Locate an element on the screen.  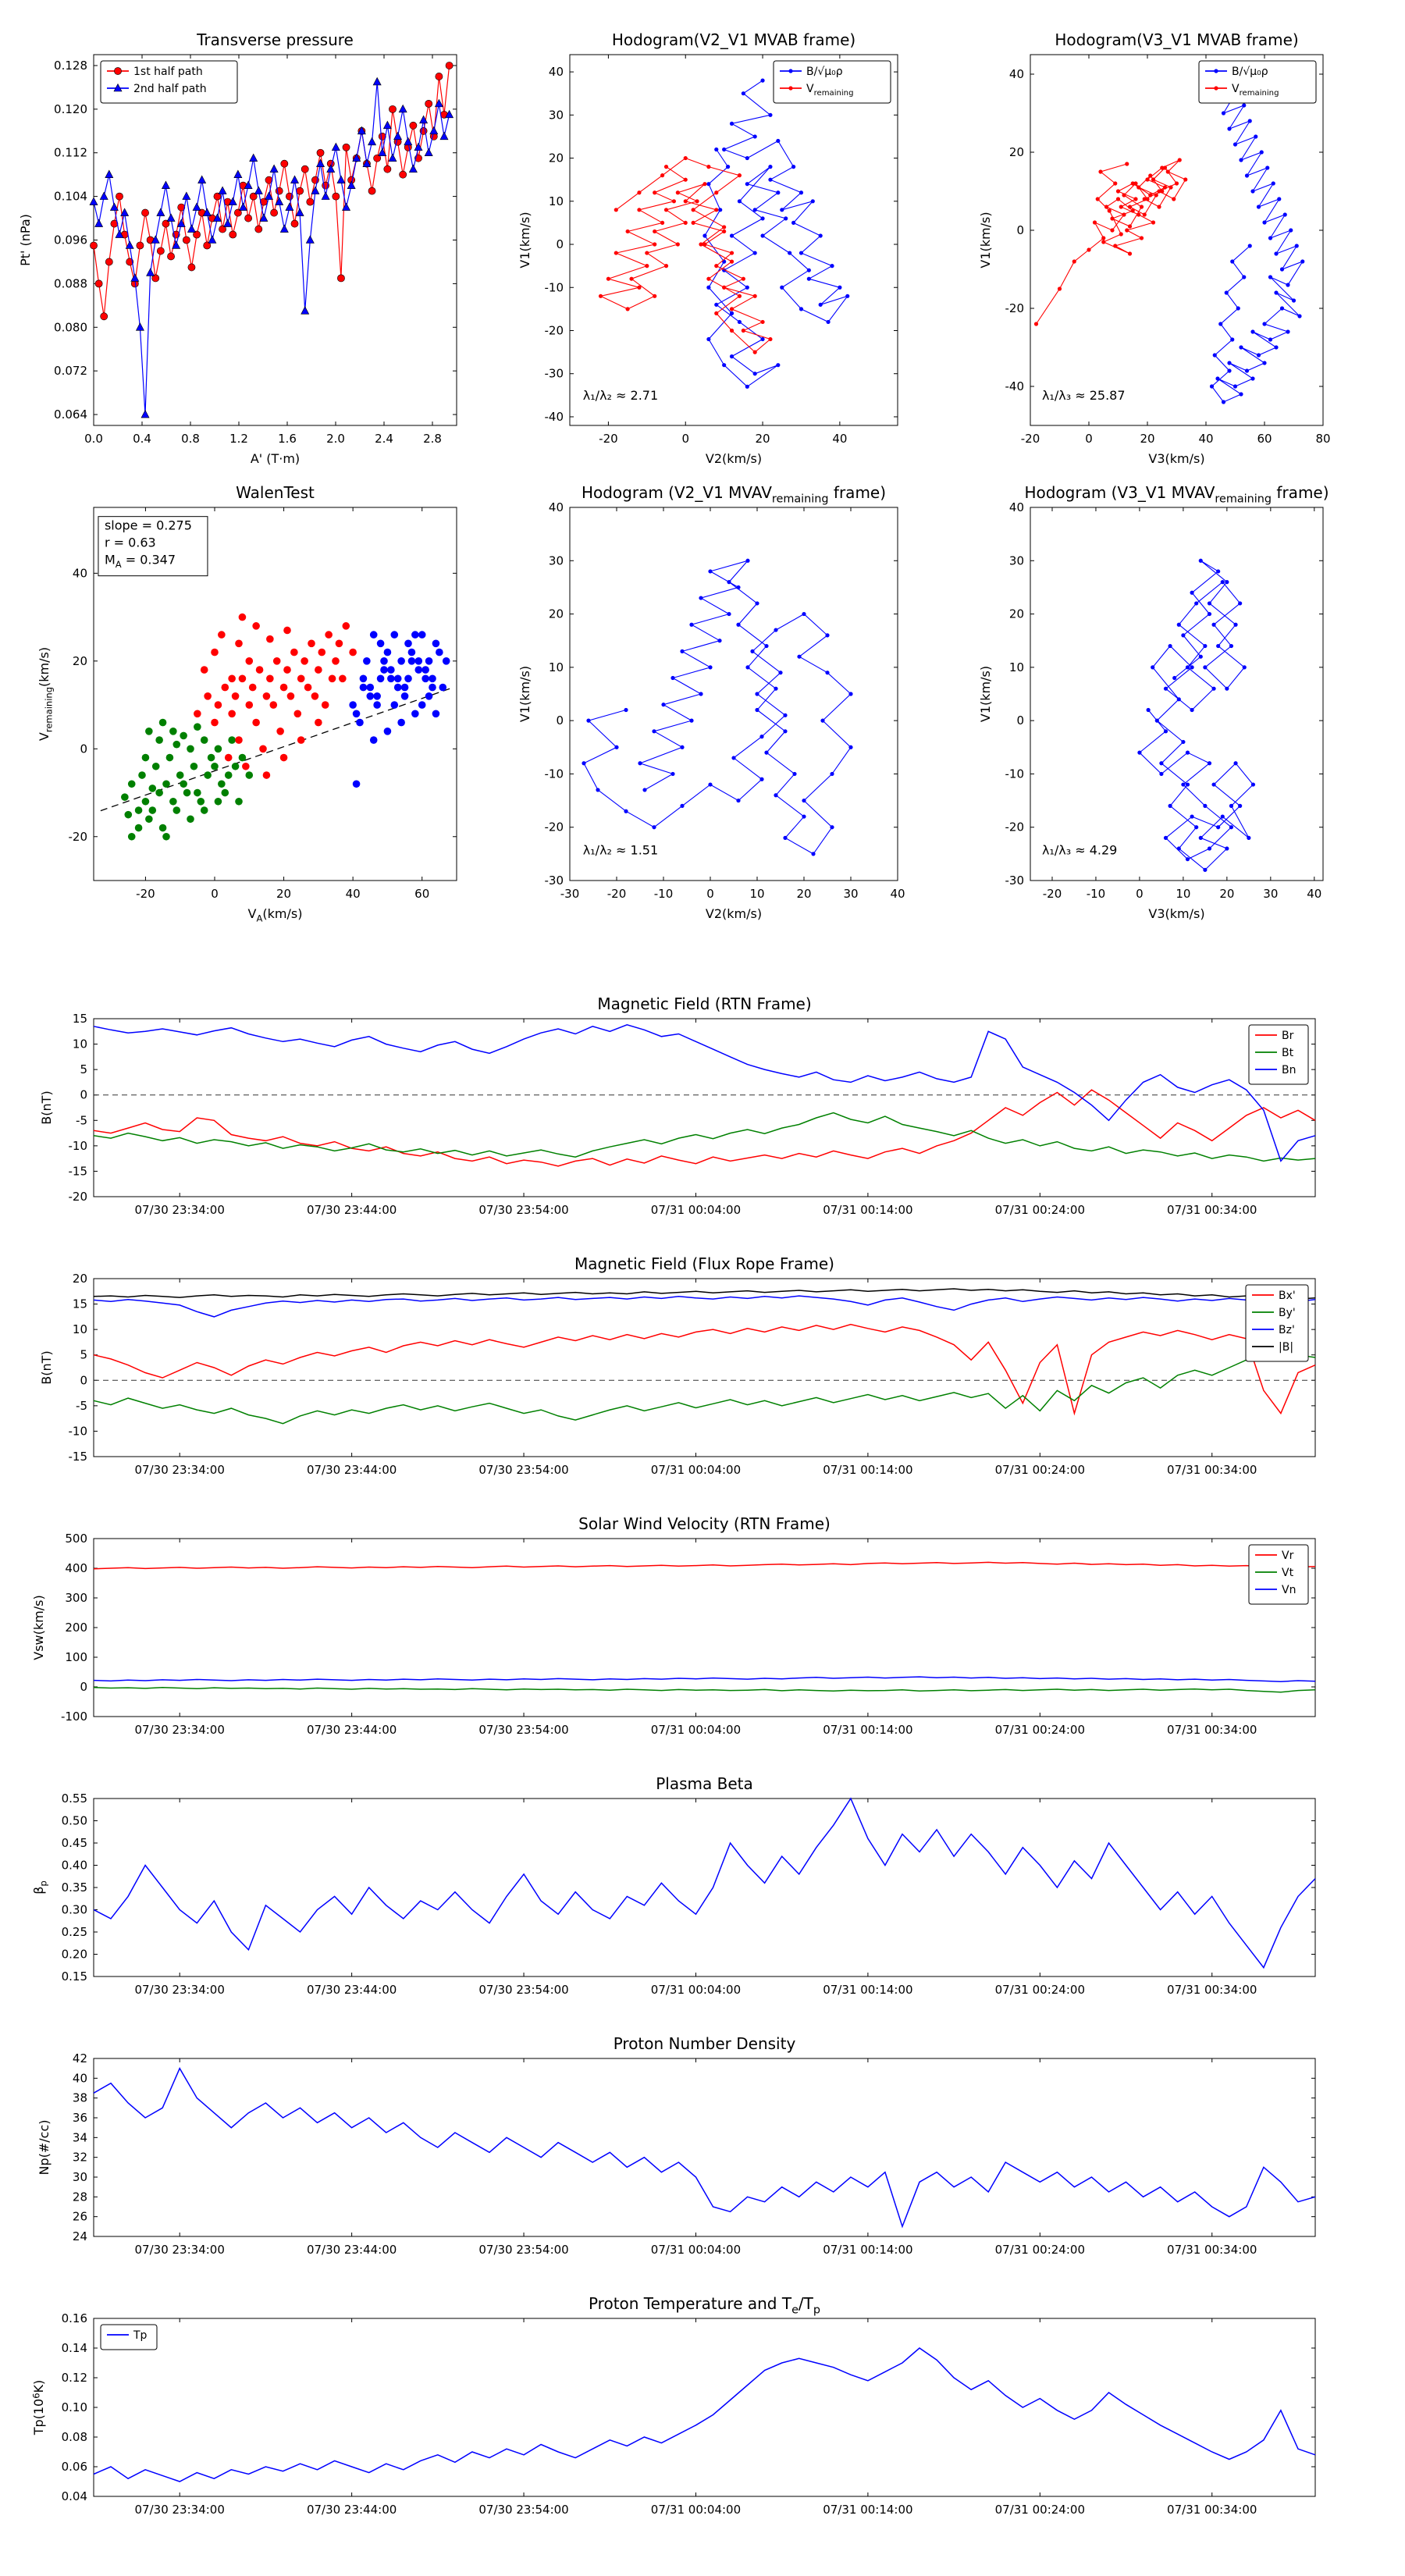
svg-text: -100 is located at coordinates (74, 1717).